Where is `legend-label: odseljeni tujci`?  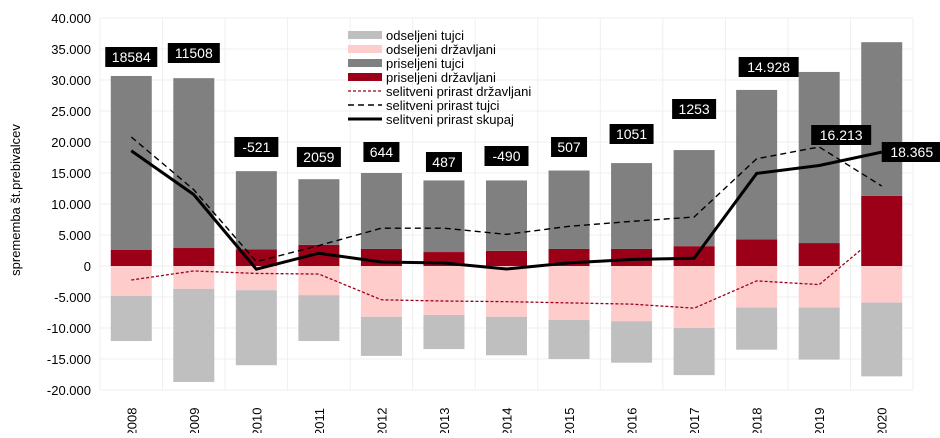 legend-label: odseljeni tujci is located at coordinates (425, 35).